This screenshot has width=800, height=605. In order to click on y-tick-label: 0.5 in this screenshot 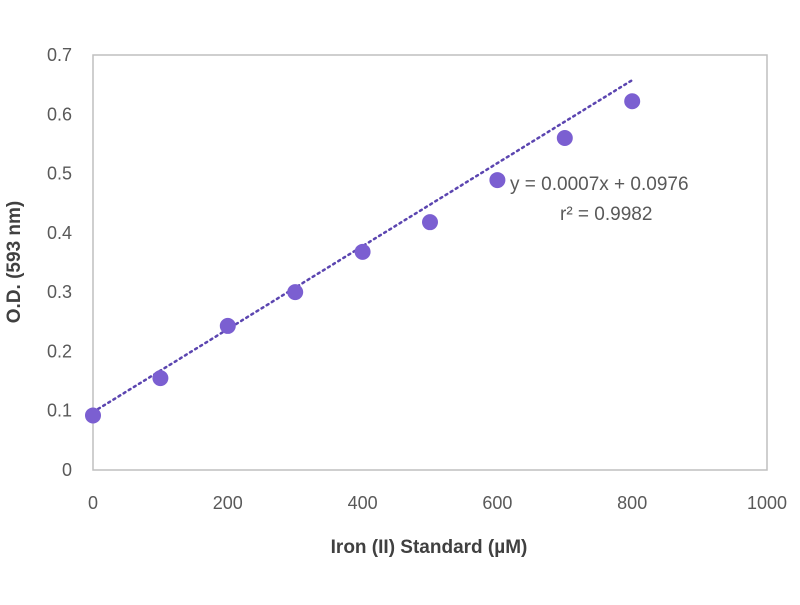, I will do `click(59, 174)`.